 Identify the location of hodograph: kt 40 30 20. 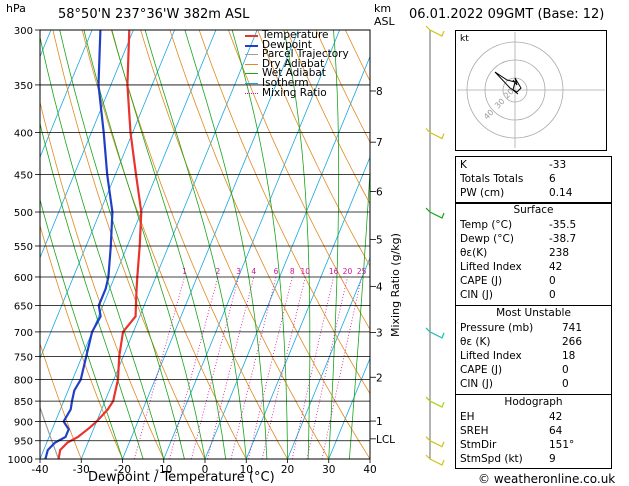
(531, 90).